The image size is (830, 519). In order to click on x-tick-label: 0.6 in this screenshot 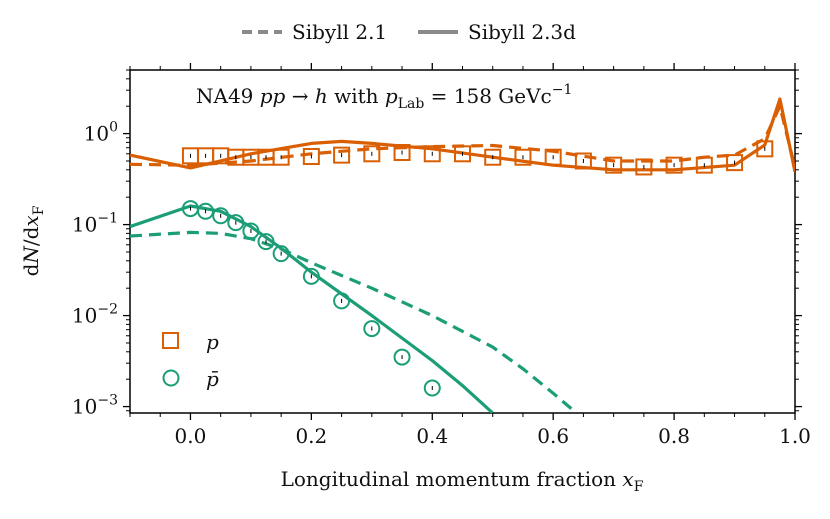, I will do `click(553, 436)`.